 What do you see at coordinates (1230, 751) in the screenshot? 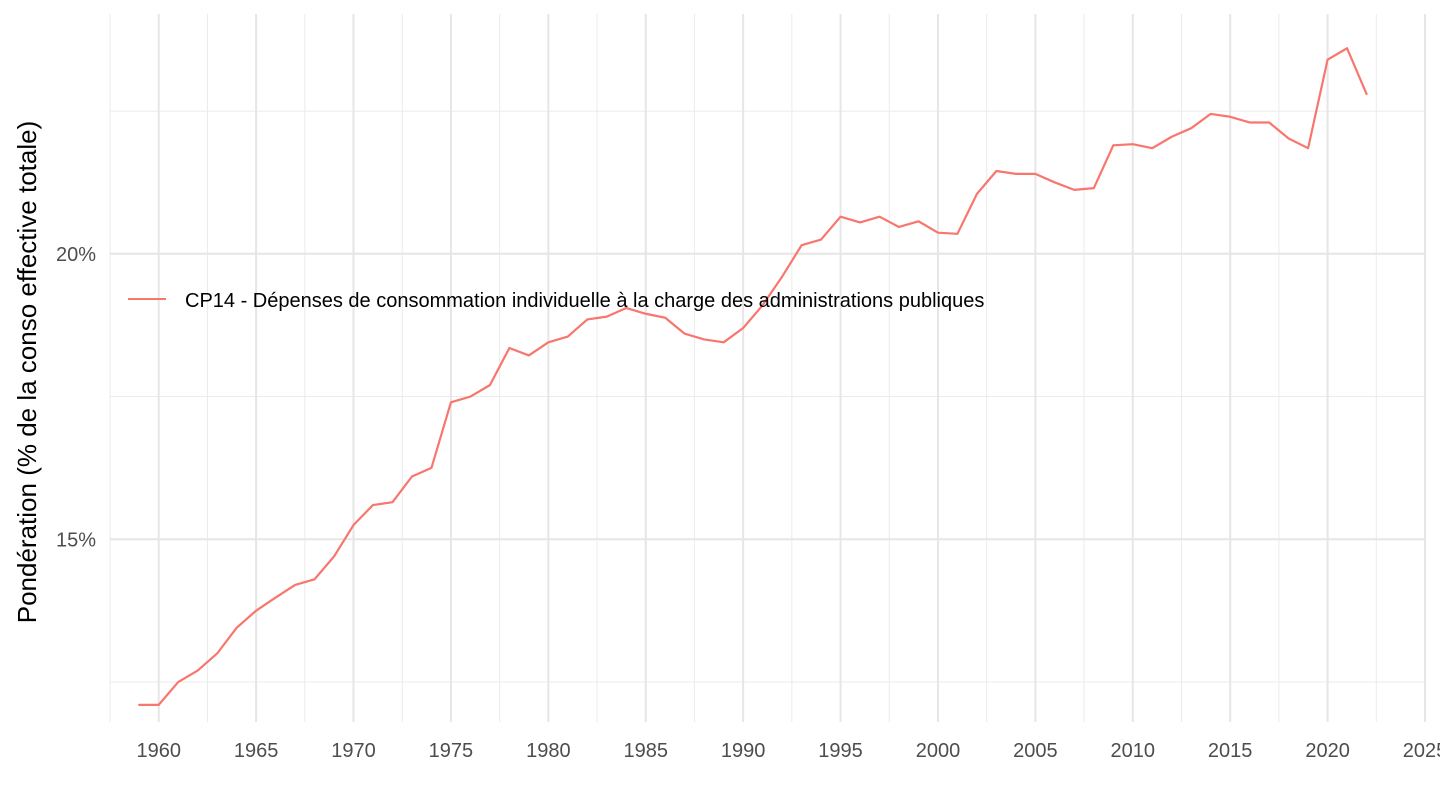
I see `x-tick-label: 2015` at bounding box center [1230, 751].